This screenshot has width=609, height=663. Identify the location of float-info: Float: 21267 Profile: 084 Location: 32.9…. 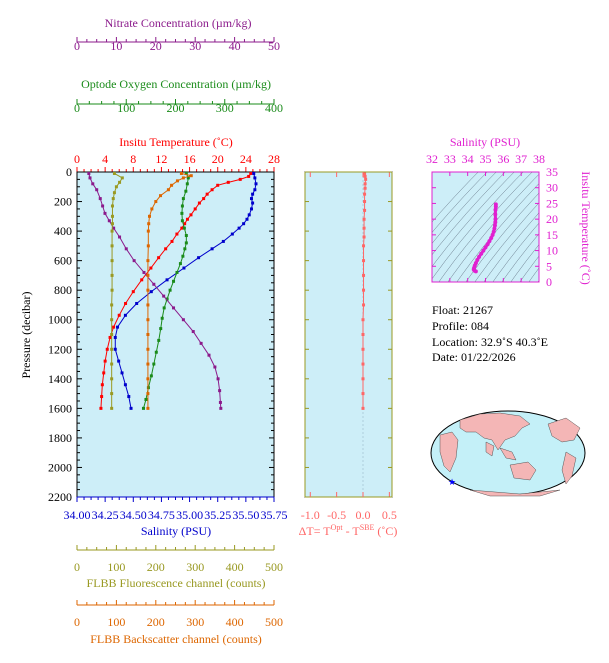
(490, 333).